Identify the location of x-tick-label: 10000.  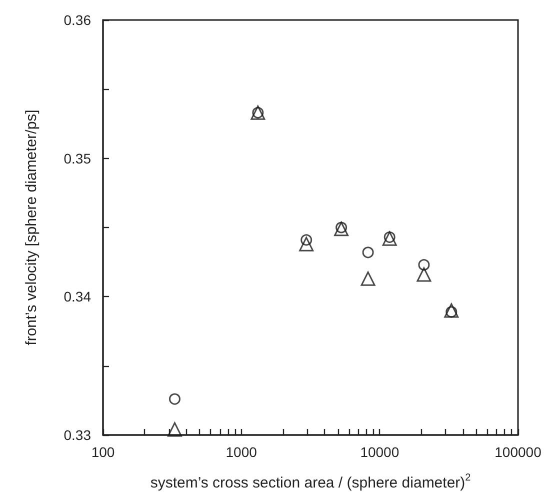
(380, 452).